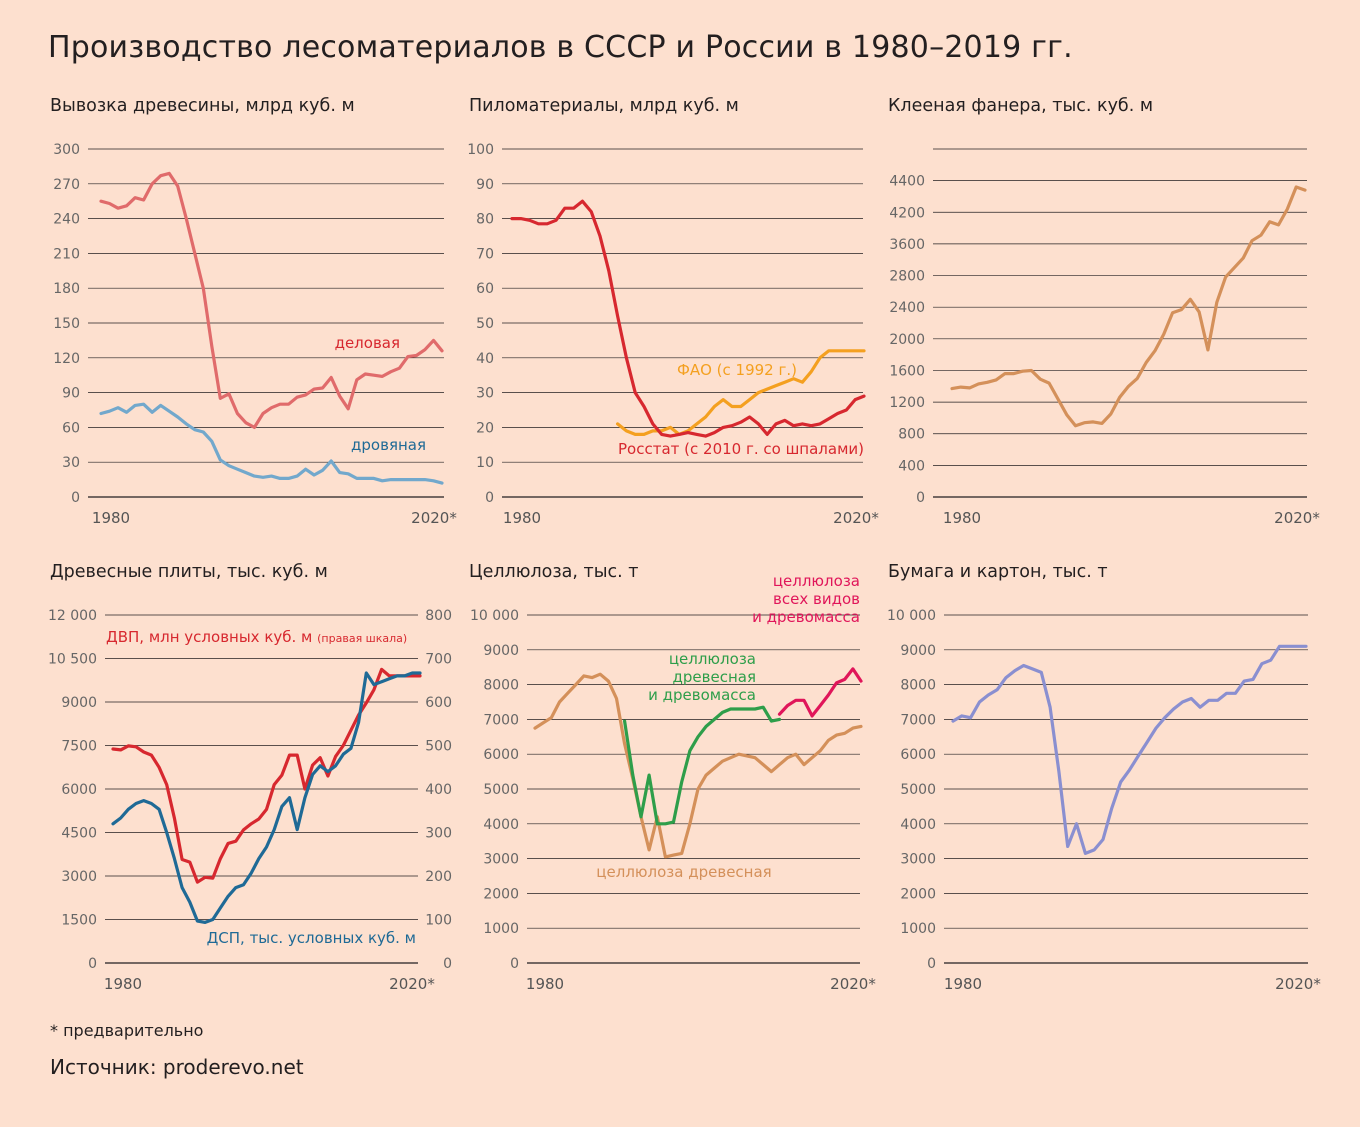 Image resolution: width=1360 pixels, height=1127 pixels. What do you see at coordinates (1021, 106) in the screenshot?
I see `panel-title-plywood: Клееная фанера, тыс. куб. м` at bounding box center [1021, 106].